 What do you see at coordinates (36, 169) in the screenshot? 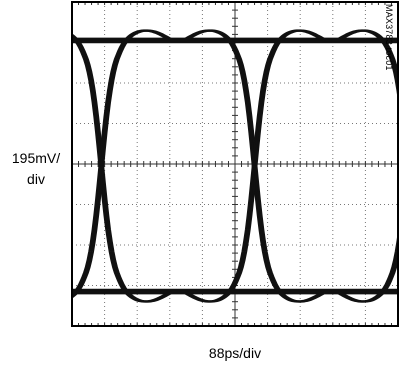
I see `y-axis-label: 195mV/ div` at bounding box center [36, 169].